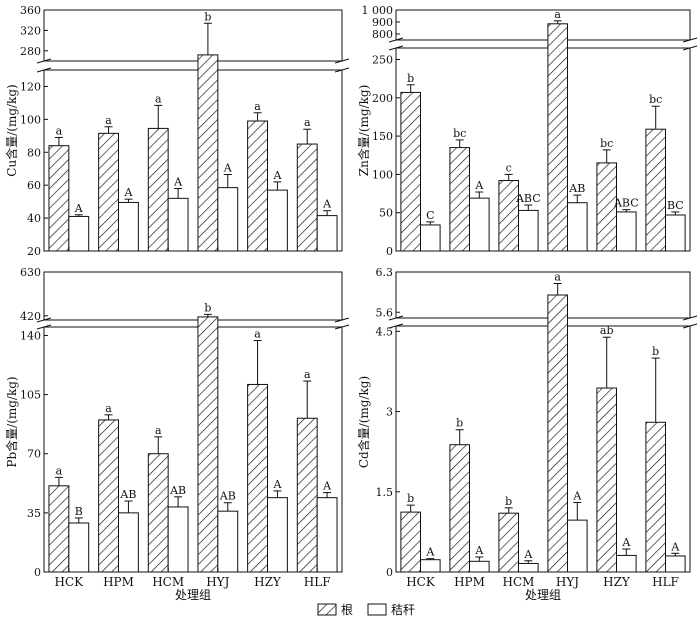 This screenshot has height=621, width=700. Describe the element at coordinates (11, 130) in the screenshot. I see `y-axis-label: Cu含量/(mg/kg)` at that location.